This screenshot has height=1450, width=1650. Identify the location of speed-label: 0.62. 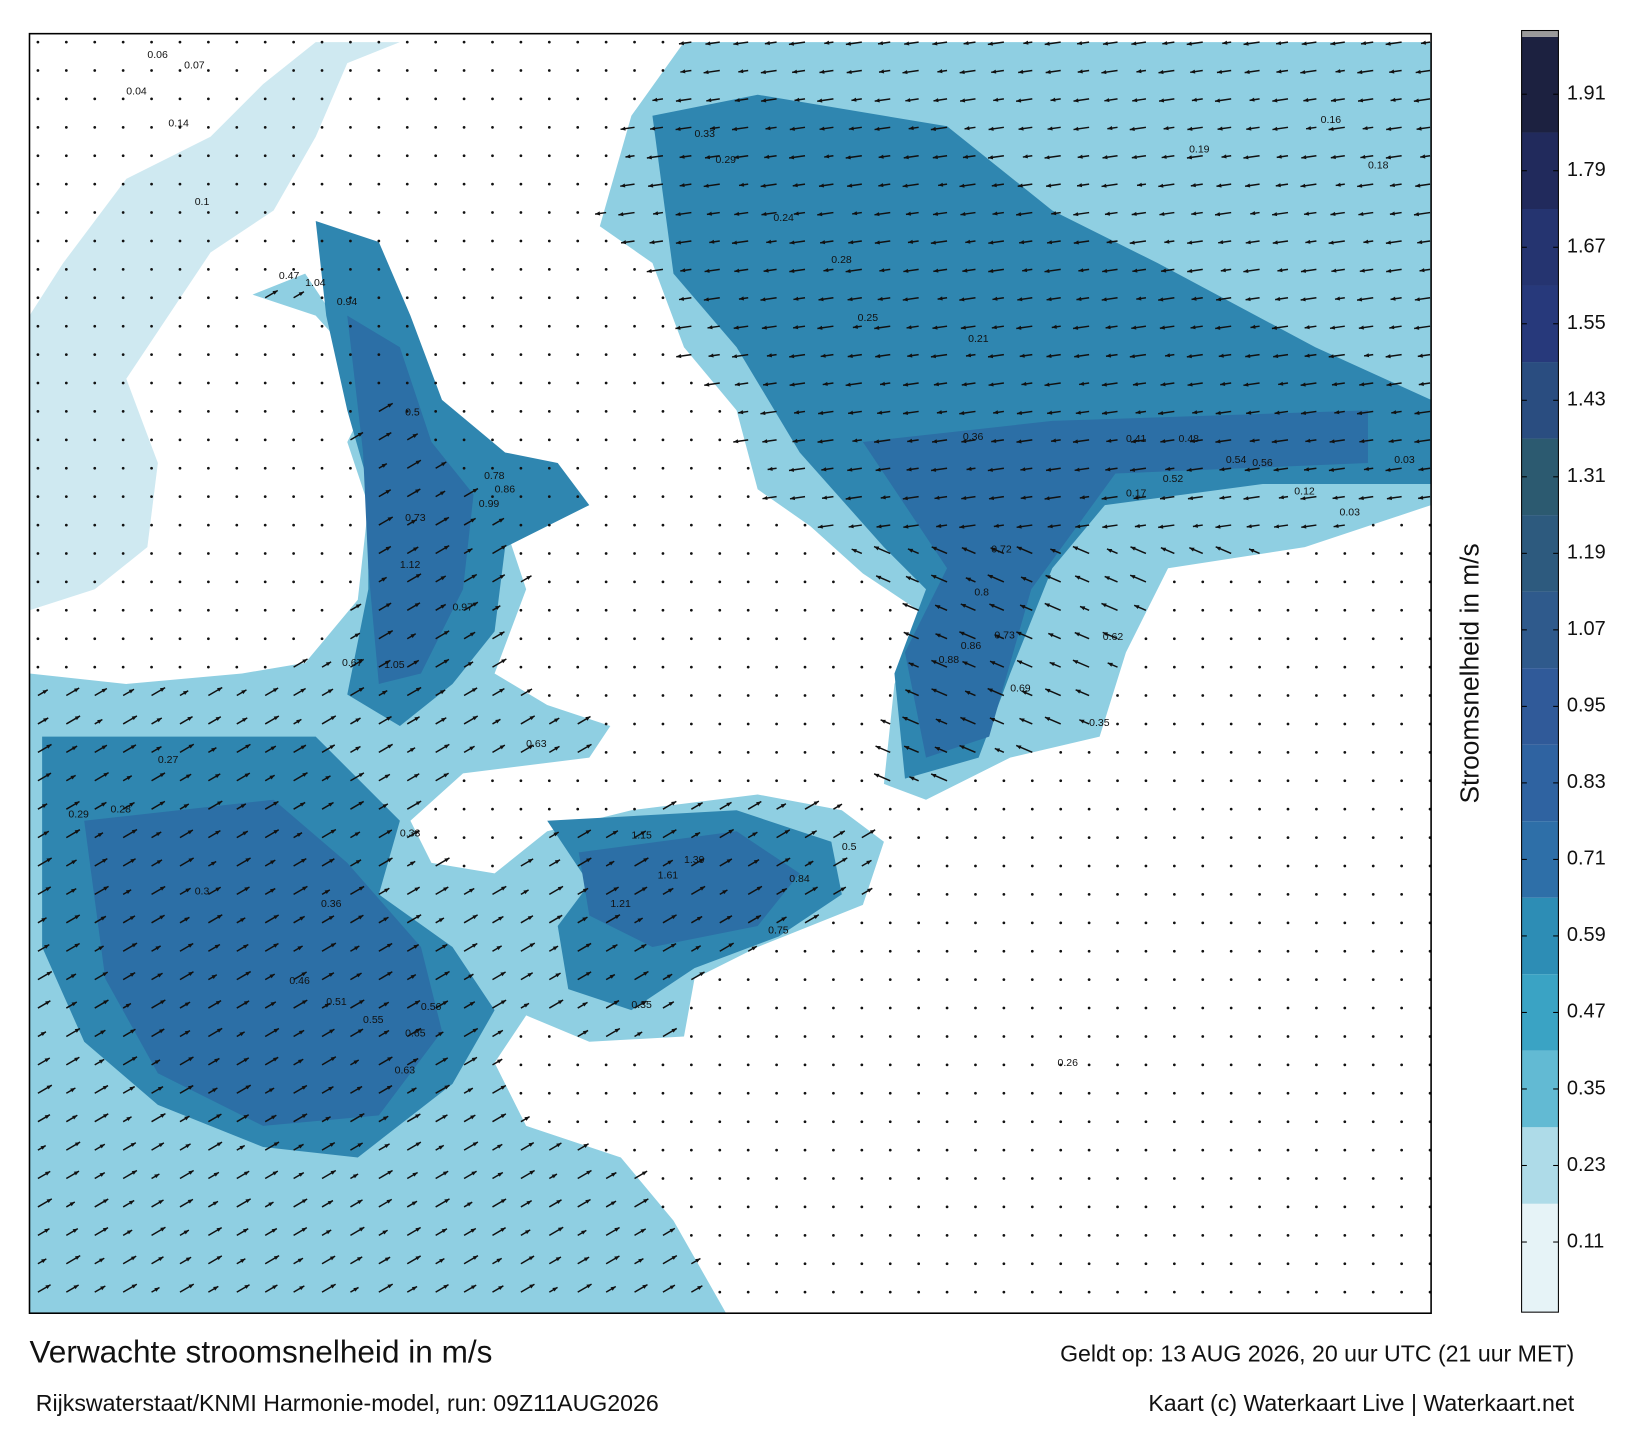
(1113, 637).